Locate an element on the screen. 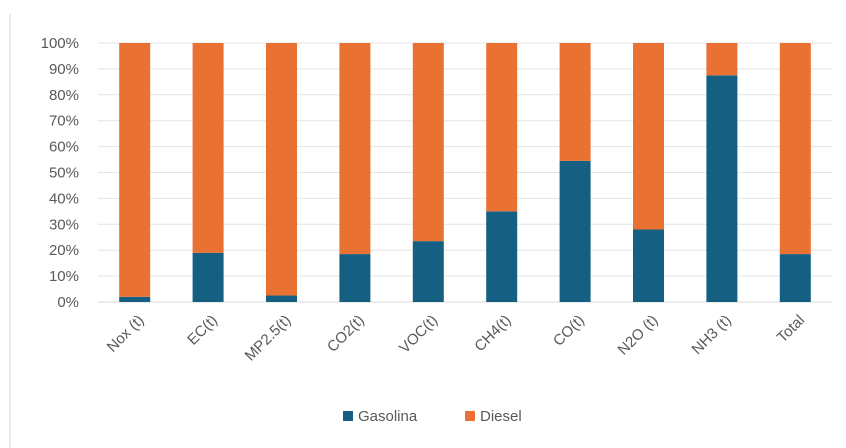  y-tick-label: 20% is located at coordinates (64, 250).